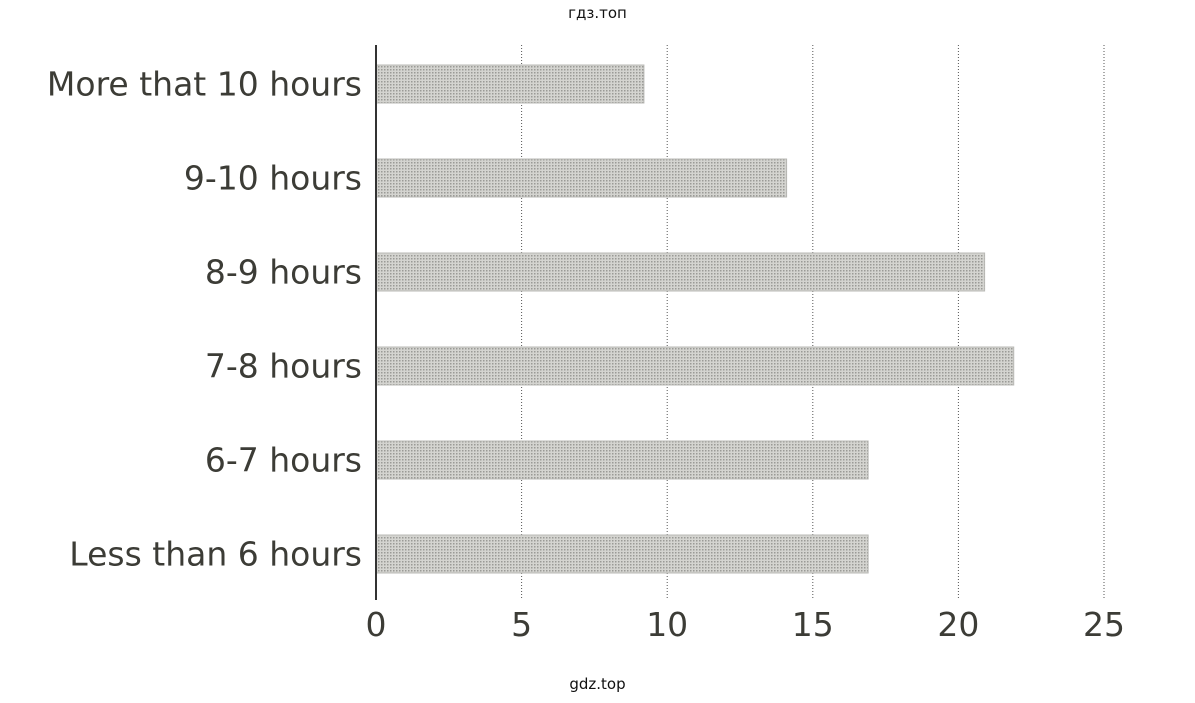  Describe the element at coordinates (283, 272) in the screenshot. I see `category-label-2: 8-9 hours` at that location.